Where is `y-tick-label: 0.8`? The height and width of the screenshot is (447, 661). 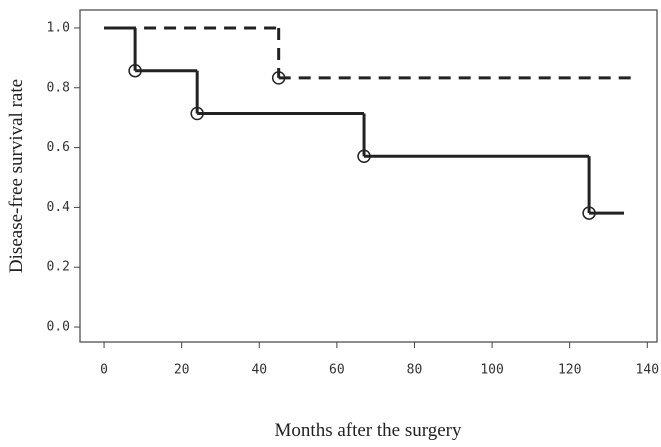 y-tick-label: 0.8 is located at coordinates (58, 87).